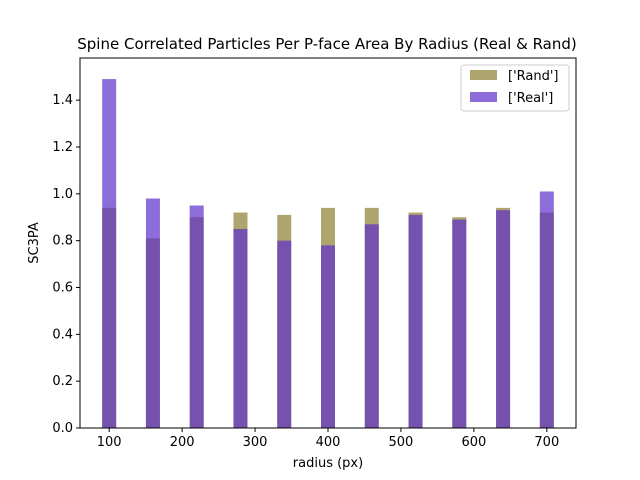  What do you see at coordinates (62, 147) in the screenshot?
I see `y-tick-label: 1.2` at bounding box center [62, 147].